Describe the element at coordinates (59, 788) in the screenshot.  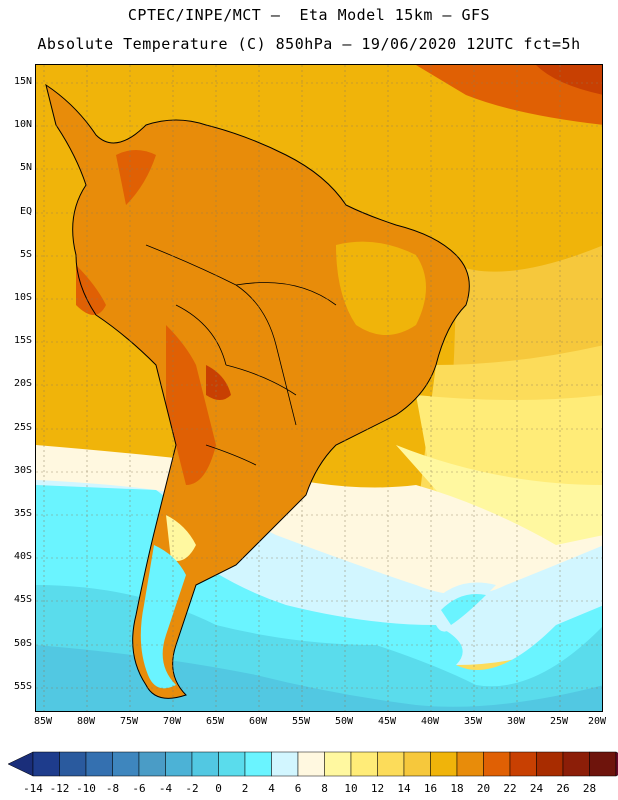
I see `colorbar-label: -12` at that location.